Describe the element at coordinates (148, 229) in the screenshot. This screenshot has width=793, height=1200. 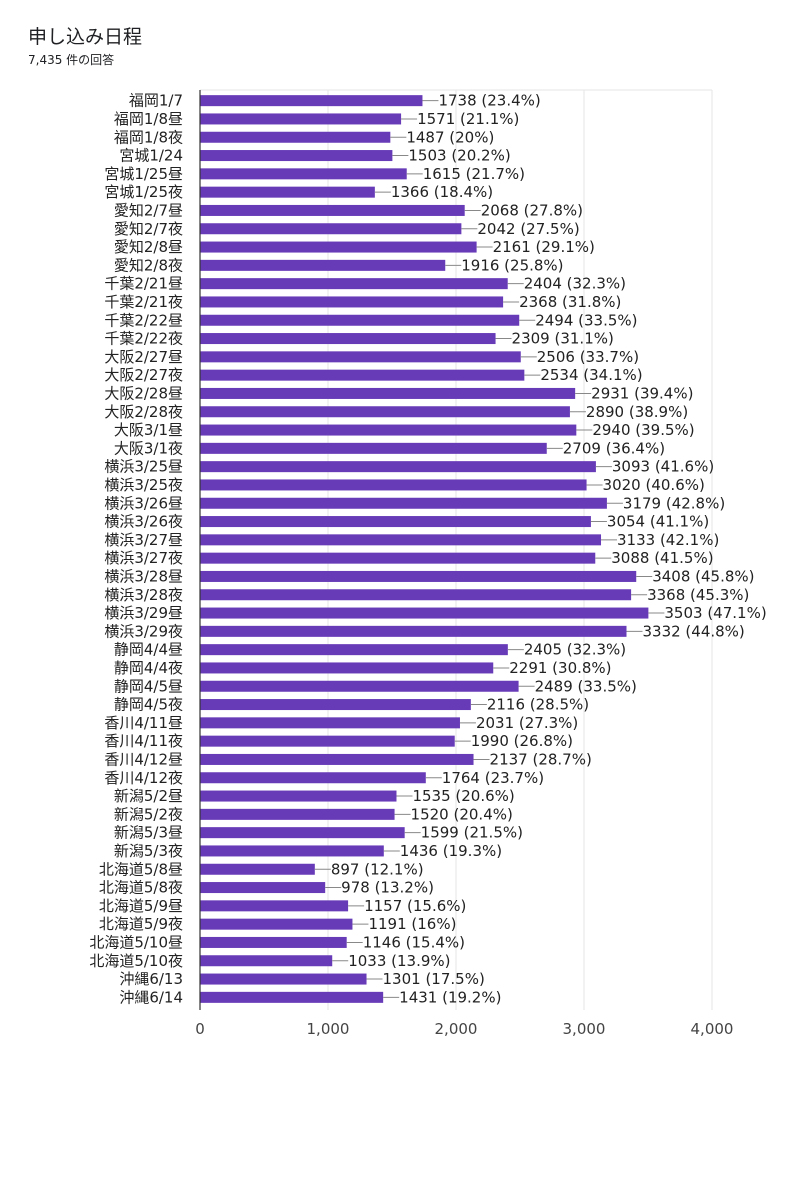
I see `category-label: 愛知2/7夜` at that location.